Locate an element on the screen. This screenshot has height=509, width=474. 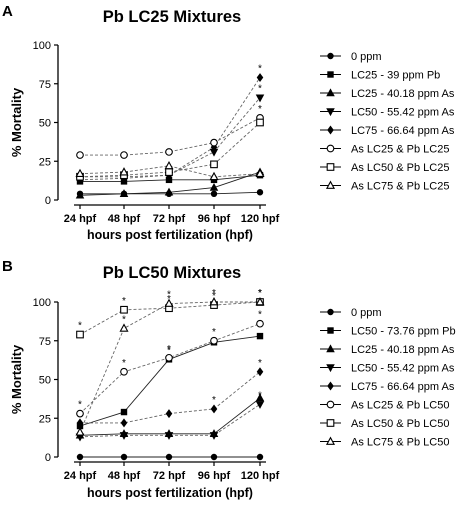
y-axis-label: % Mortality is located at coordinates (16, 122).